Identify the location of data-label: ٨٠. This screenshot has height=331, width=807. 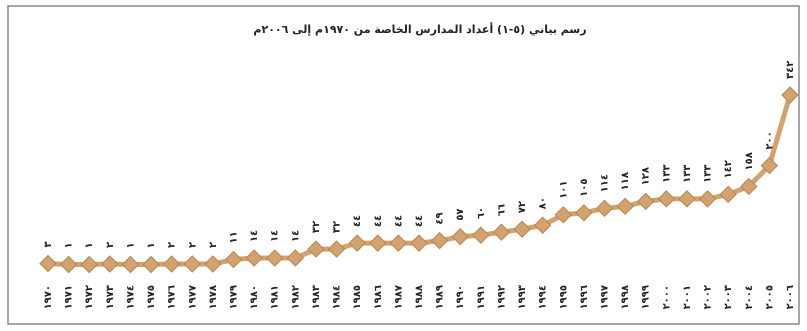
(543, 203).